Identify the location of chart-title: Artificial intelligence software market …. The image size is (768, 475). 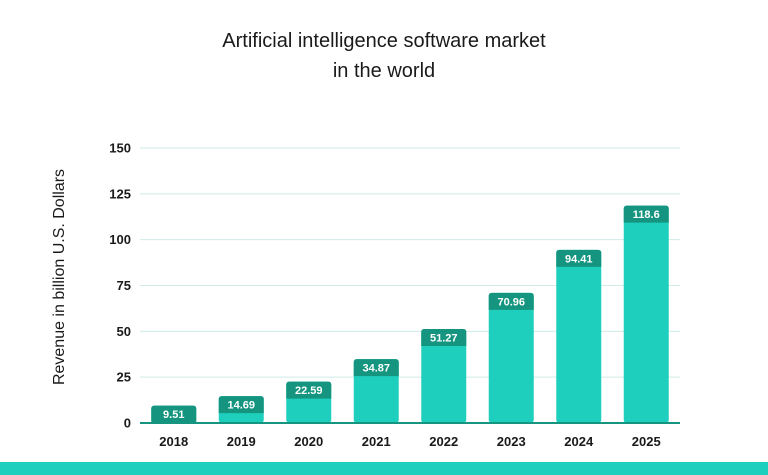
(384, 56).